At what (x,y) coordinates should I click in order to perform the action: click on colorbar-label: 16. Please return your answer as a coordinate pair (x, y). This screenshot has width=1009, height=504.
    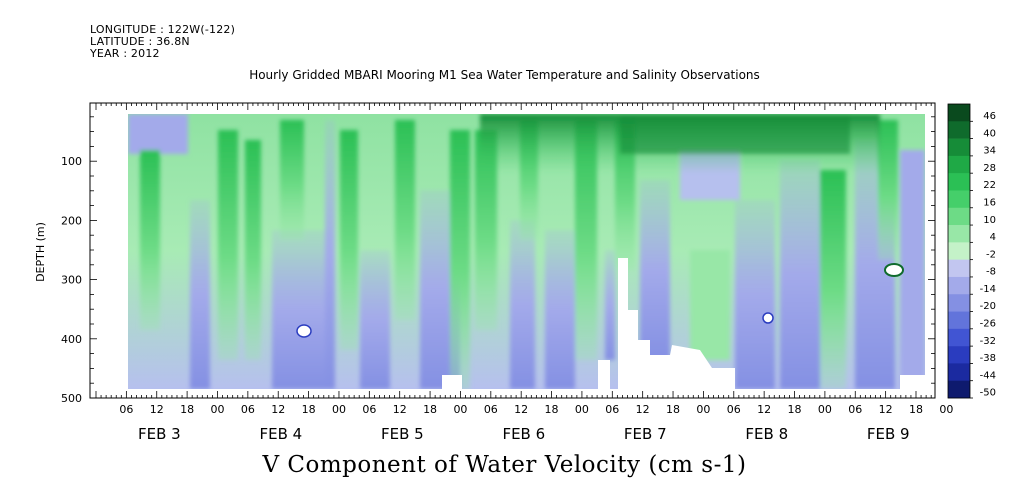
    Looking at the image, I should click on (989, 202).